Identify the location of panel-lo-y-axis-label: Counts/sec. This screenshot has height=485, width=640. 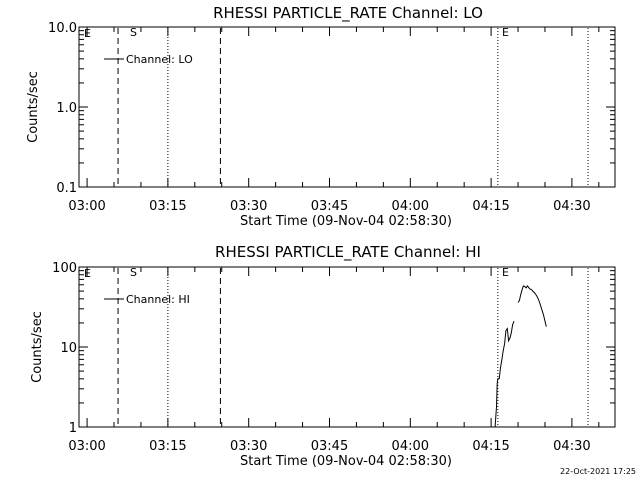
(33, 107).